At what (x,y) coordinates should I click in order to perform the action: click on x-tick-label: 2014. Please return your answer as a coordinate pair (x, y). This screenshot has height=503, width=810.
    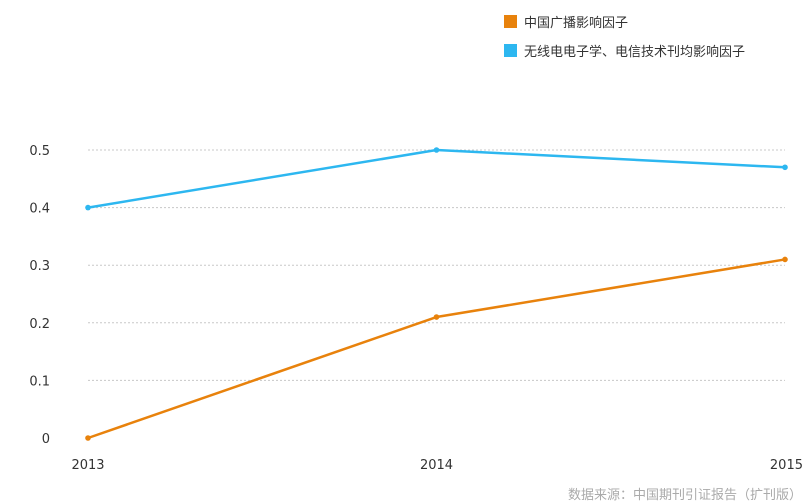
    Looking at the image, I should click on (436, 465).